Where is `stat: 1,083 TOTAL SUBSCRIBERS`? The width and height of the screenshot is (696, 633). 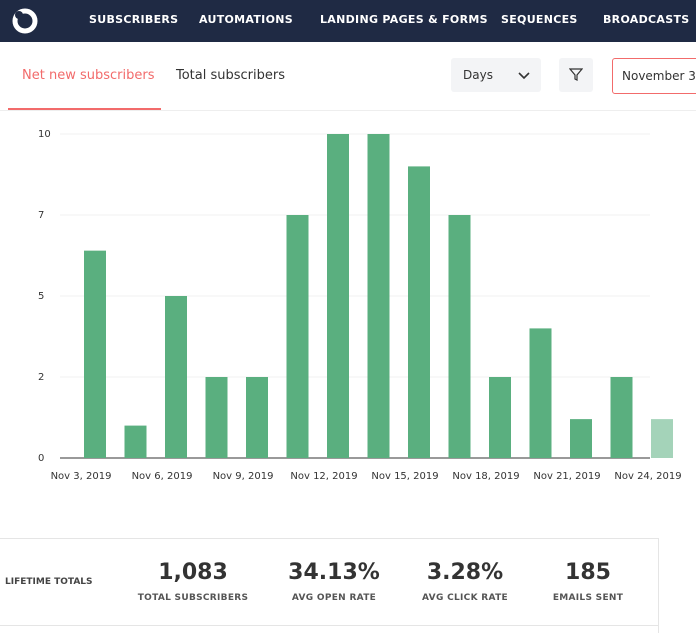
stat: 1,083 TOTAL SUBSCRIBERS is located at coordinates (193, 581).